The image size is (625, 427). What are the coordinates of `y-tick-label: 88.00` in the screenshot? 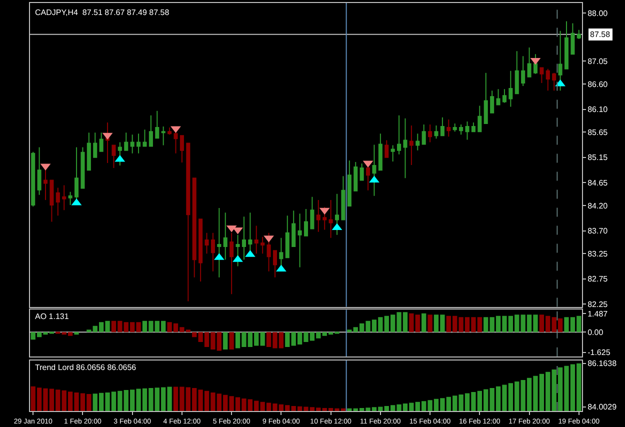 It's located at (598, 13).